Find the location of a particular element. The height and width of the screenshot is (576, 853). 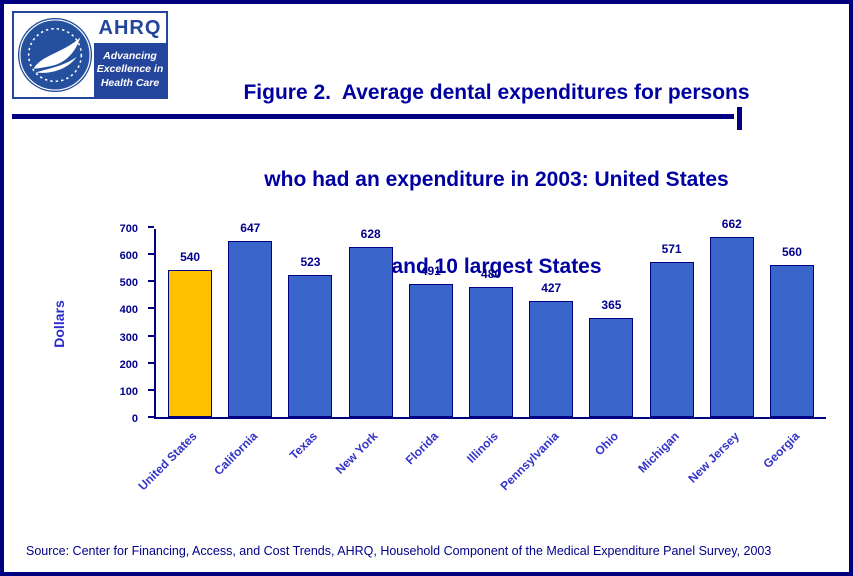

hhs-logo-icon is located at coordinates (55, 55).